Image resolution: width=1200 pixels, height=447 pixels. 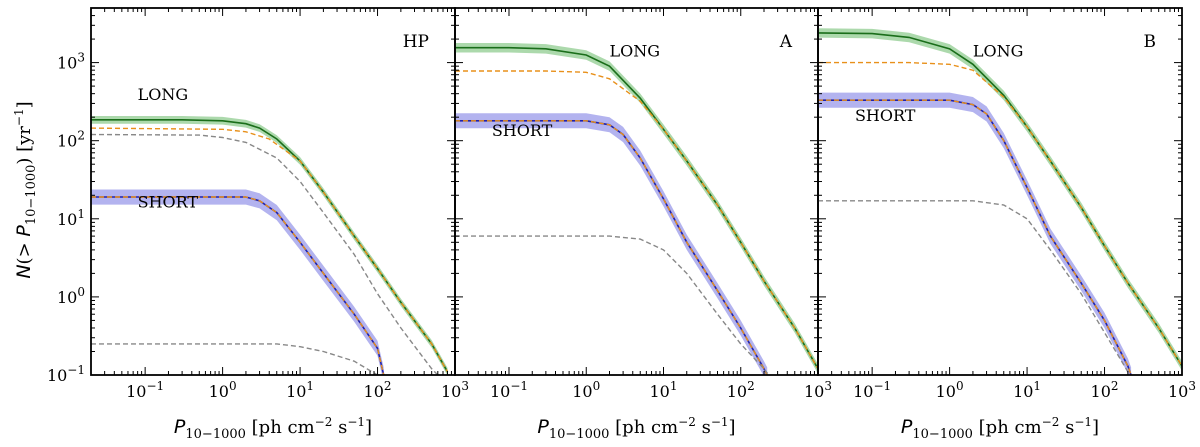 What do you see at coordinates (71, 140) in the screenshot?
I see `y-tick-label: 10²` at bounding box center [71, 140].